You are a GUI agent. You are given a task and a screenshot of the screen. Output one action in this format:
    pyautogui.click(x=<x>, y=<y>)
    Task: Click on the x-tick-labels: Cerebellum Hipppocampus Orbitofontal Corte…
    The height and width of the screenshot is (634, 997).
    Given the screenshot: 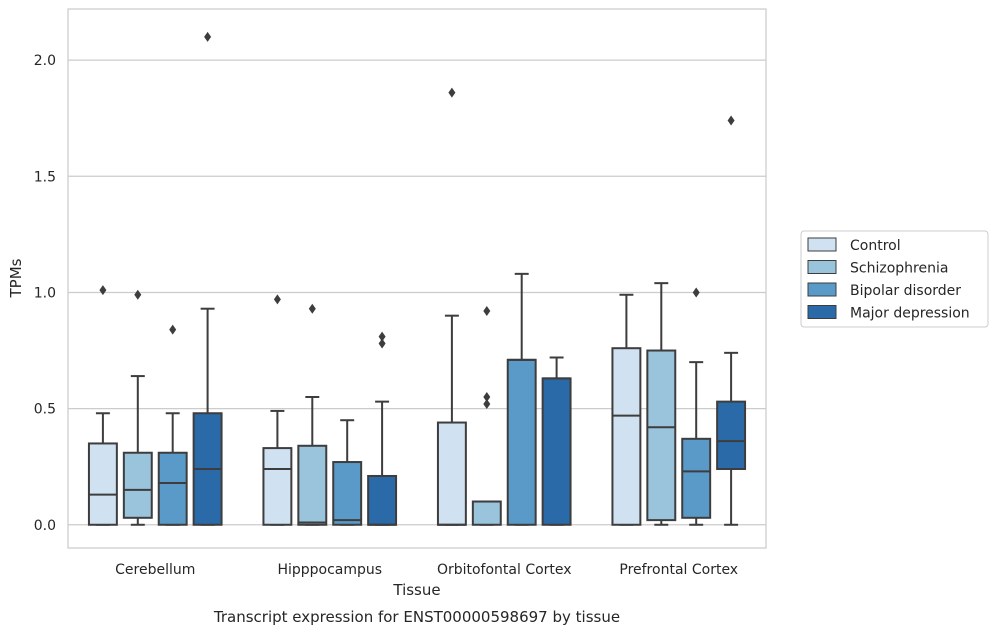 What is the action you would take?
    pyautogui.click(x=426, y=570)
    